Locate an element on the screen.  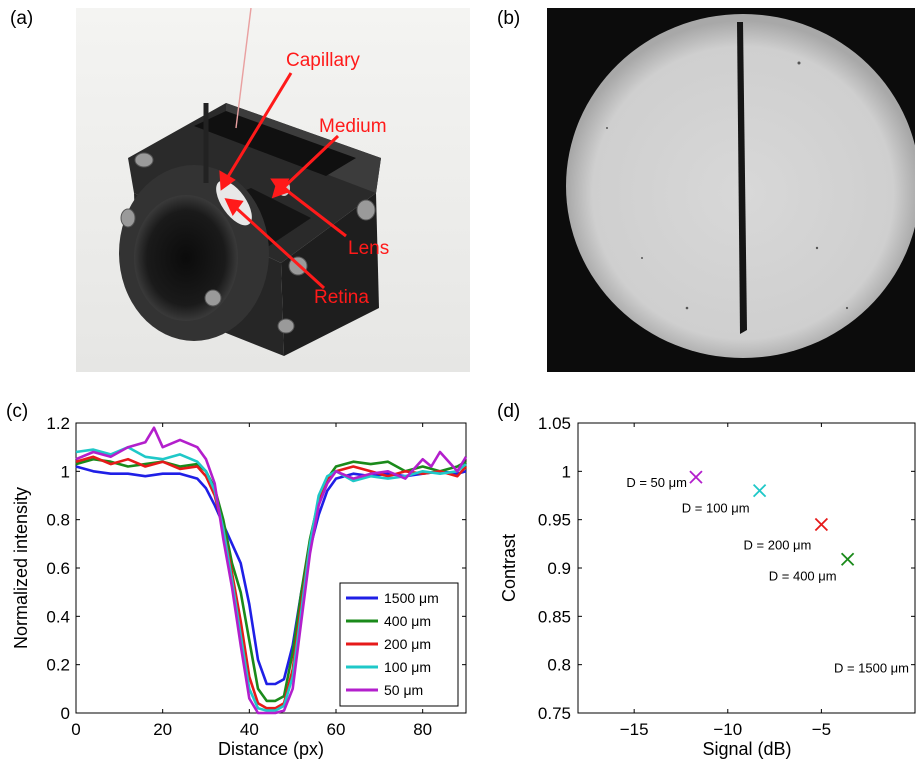
chart-c-legend-label: 100 μm is located at coordinates (407, 667).